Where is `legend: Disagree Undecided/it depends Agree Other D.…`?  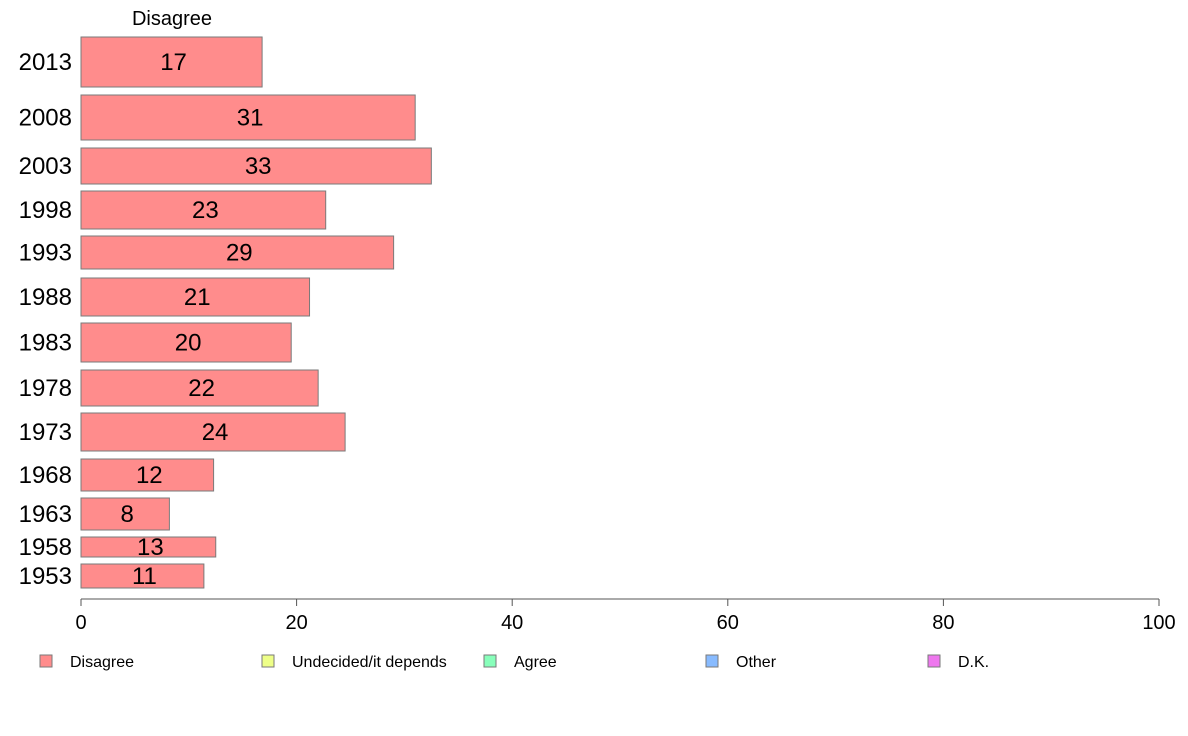
legend: Disagree Undecided/it depends Agree Other D.… is located at coordinates (514, 662).